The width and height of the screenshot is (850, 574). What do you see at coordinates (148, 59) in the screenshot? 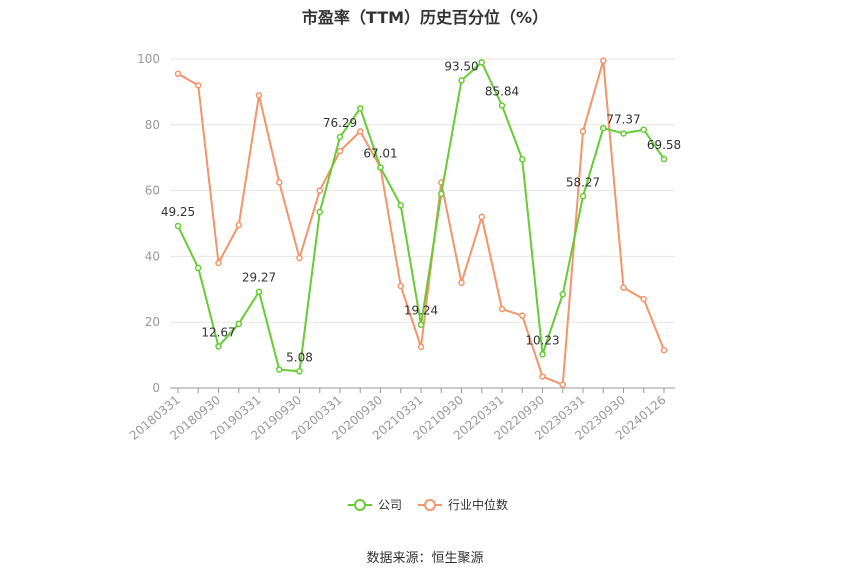
I see `y-tick-label: 100` at bounding box center [148, 59].